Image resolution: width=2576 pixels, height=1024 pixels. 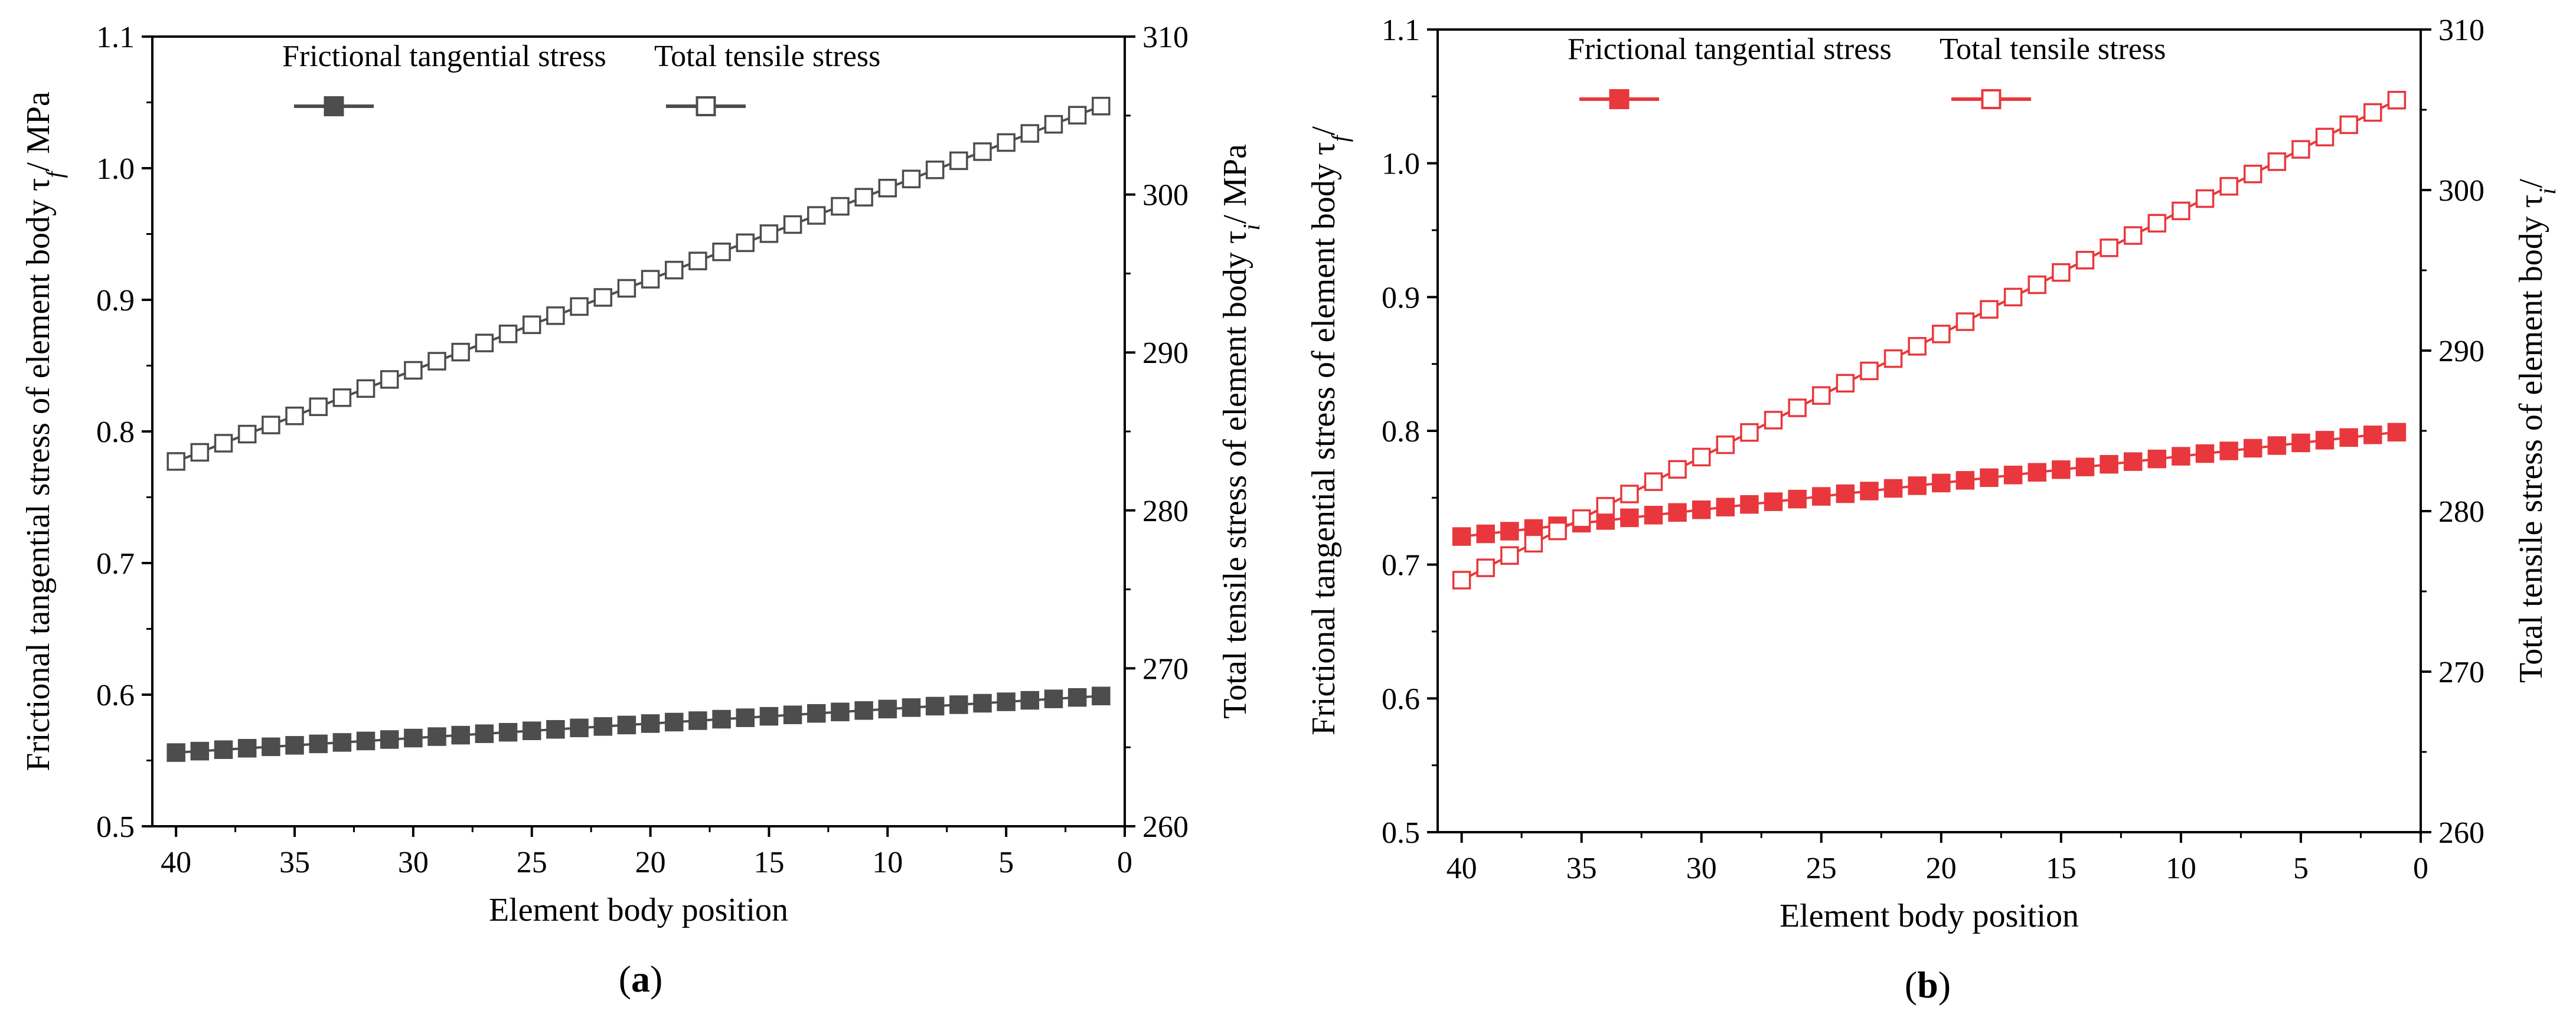 What do you see at coordinates (1941, 868) in the screenshot?
I see `x-tick-label: 20` at bounding box center [1941, 868].